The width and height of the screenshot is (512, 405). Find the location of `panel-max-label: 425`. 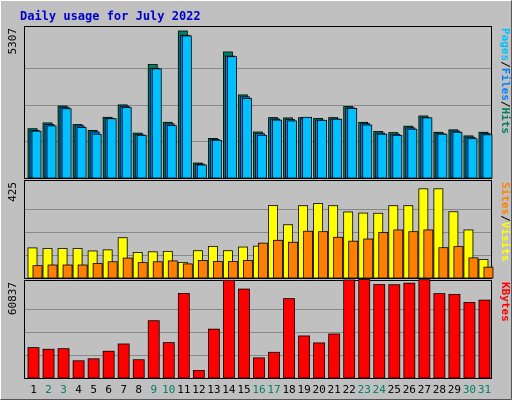

panel-max-label: 425 is located at coordinates (12, 192).